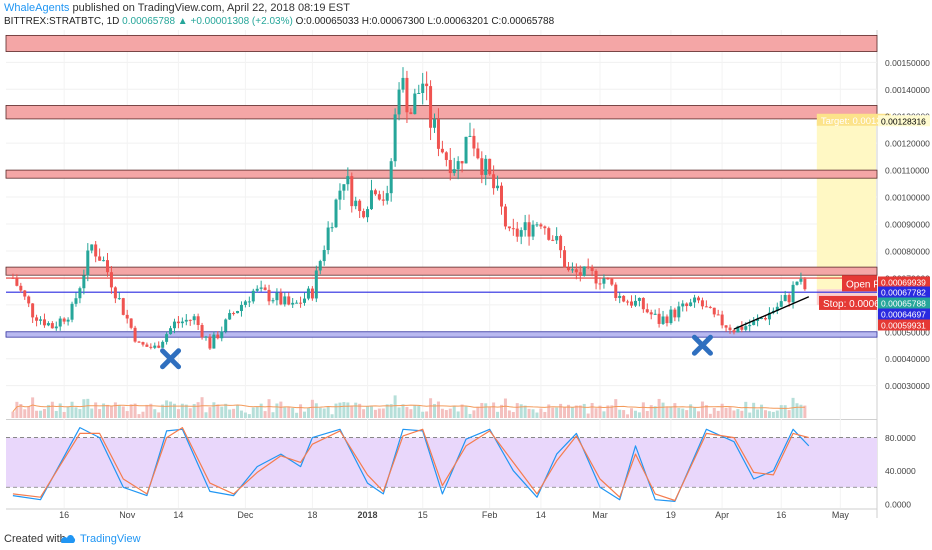 Image resolution: width=932 pixels, height=550 pixels. What do you see at coordinates (900, 438) in the screenshot?
I see `stoch-tick-label: 80.0000` at bounding box center [900, 438].